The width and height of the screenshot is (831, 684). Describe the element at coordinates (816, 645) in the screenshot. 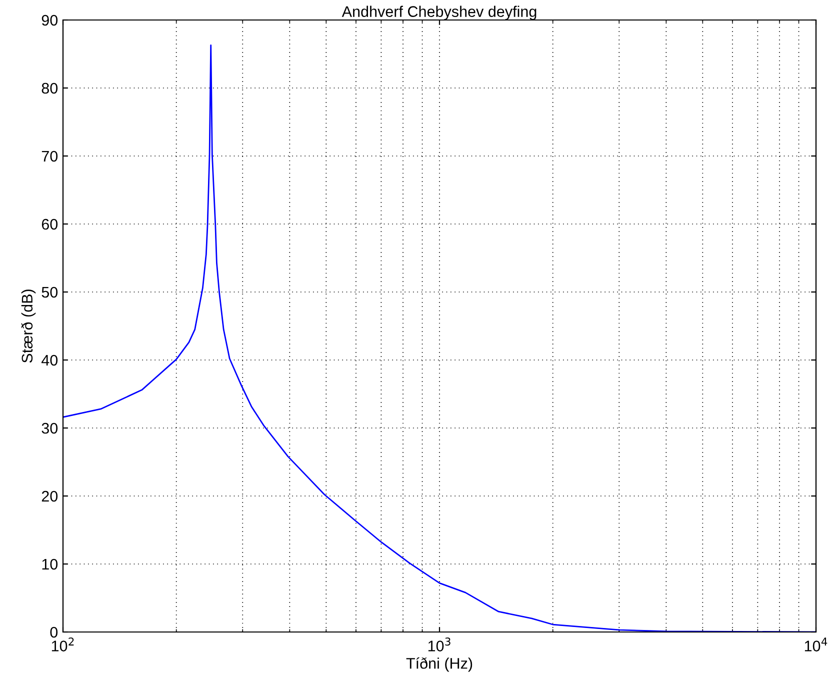

I see `x-tick-label: 10$^{4}$` at that location.